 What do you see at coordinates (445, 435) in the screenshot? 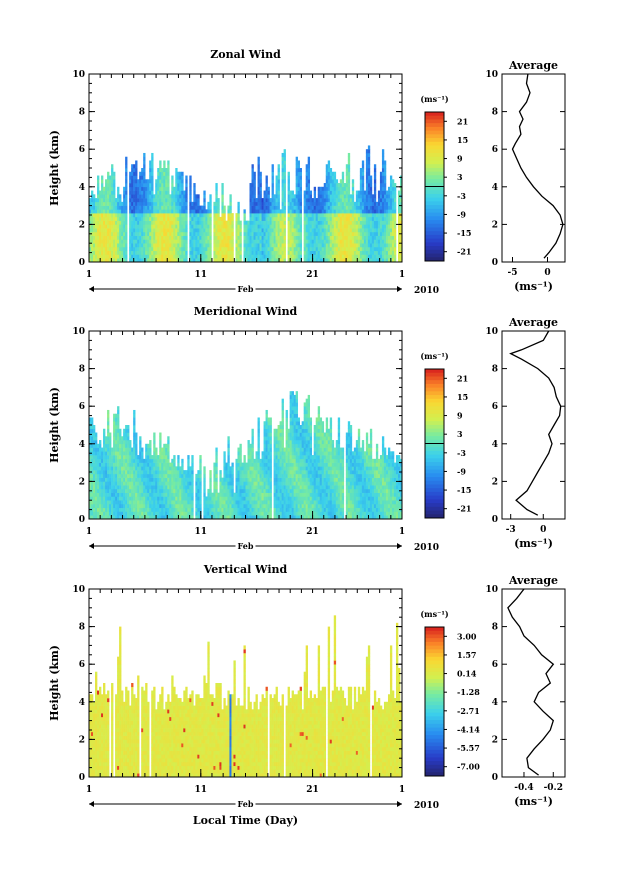
I see `colorbar: (ms⁻¹) 21 15 9 3 -3 -9 -15 -21` at bounding box center [445, 435].